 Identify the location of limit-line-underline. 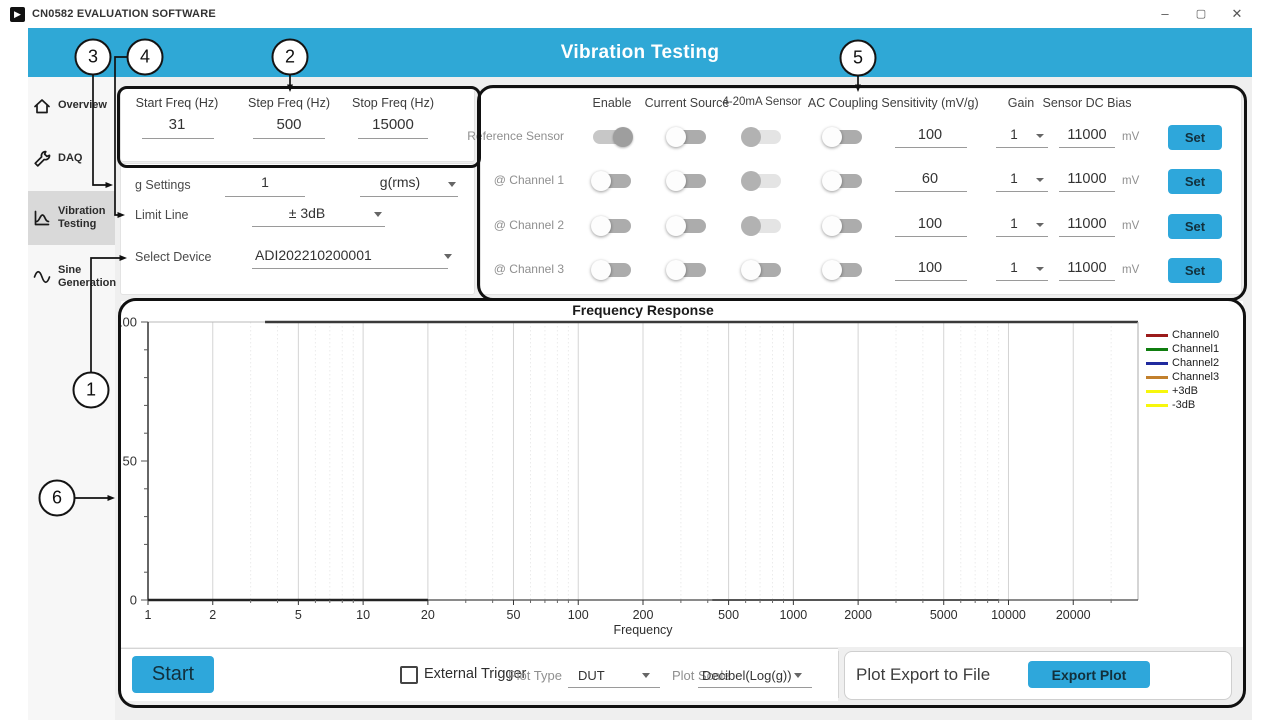
(318, 226).